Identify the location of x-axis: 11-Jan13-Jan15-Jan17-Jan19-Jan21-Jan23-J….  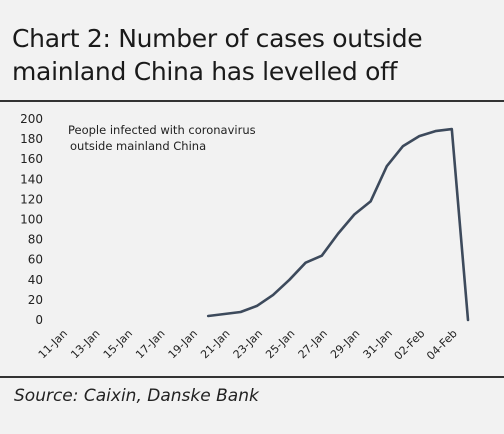
(248, 345).